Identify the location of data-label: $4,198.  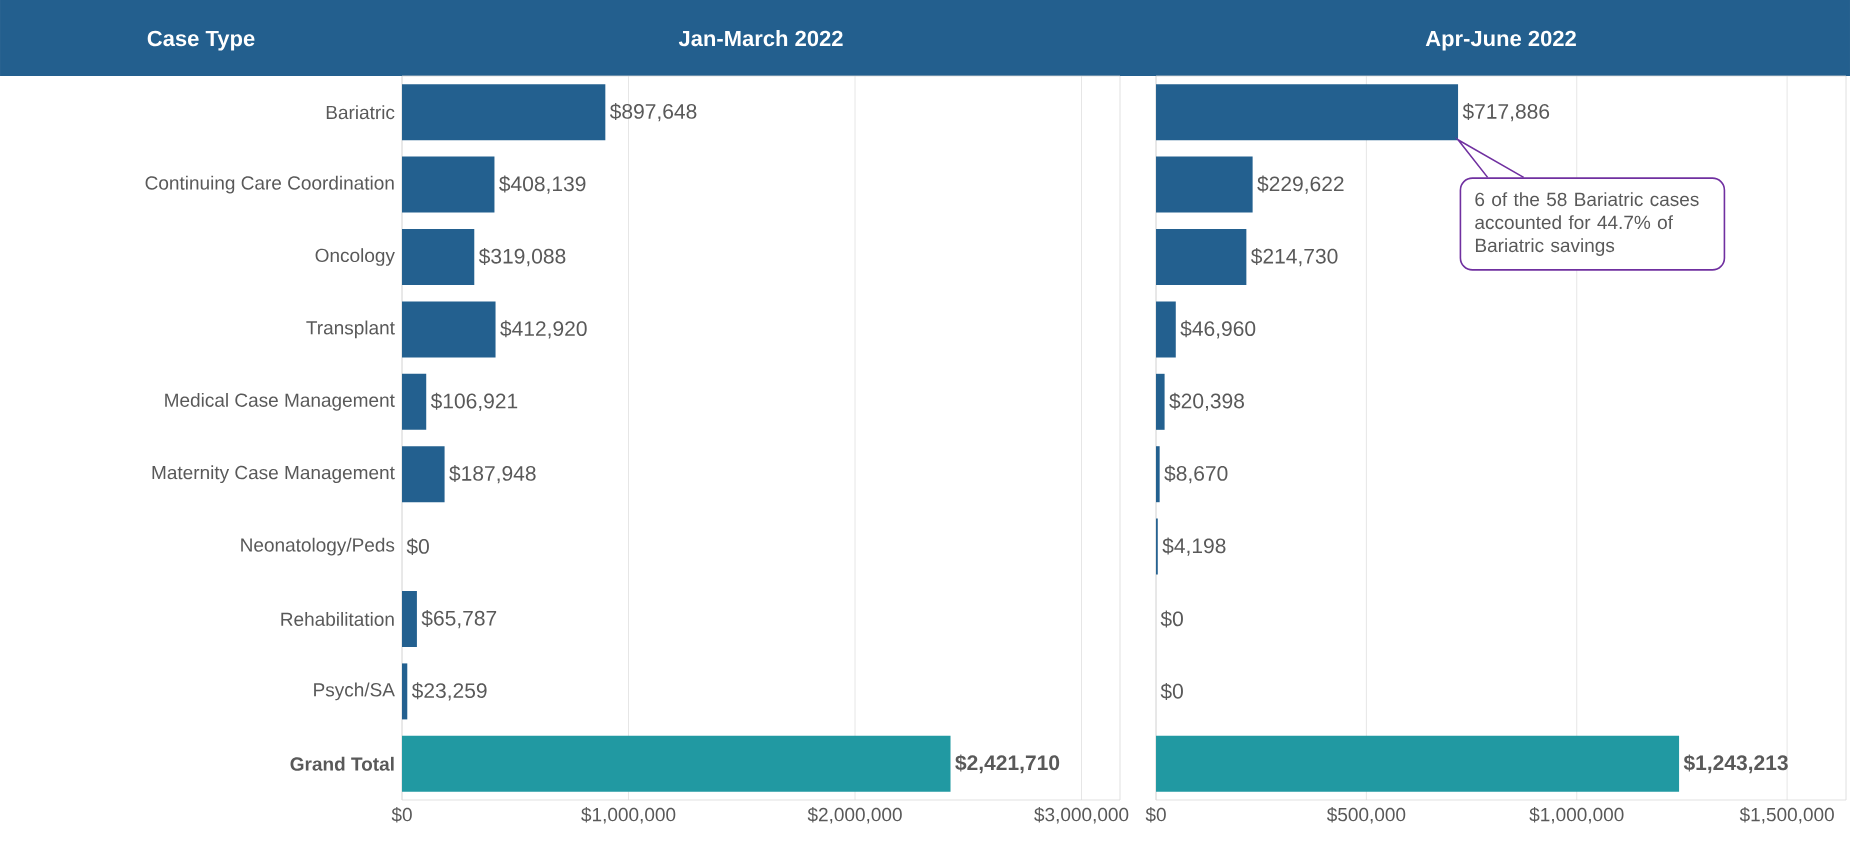
(1194, 546).